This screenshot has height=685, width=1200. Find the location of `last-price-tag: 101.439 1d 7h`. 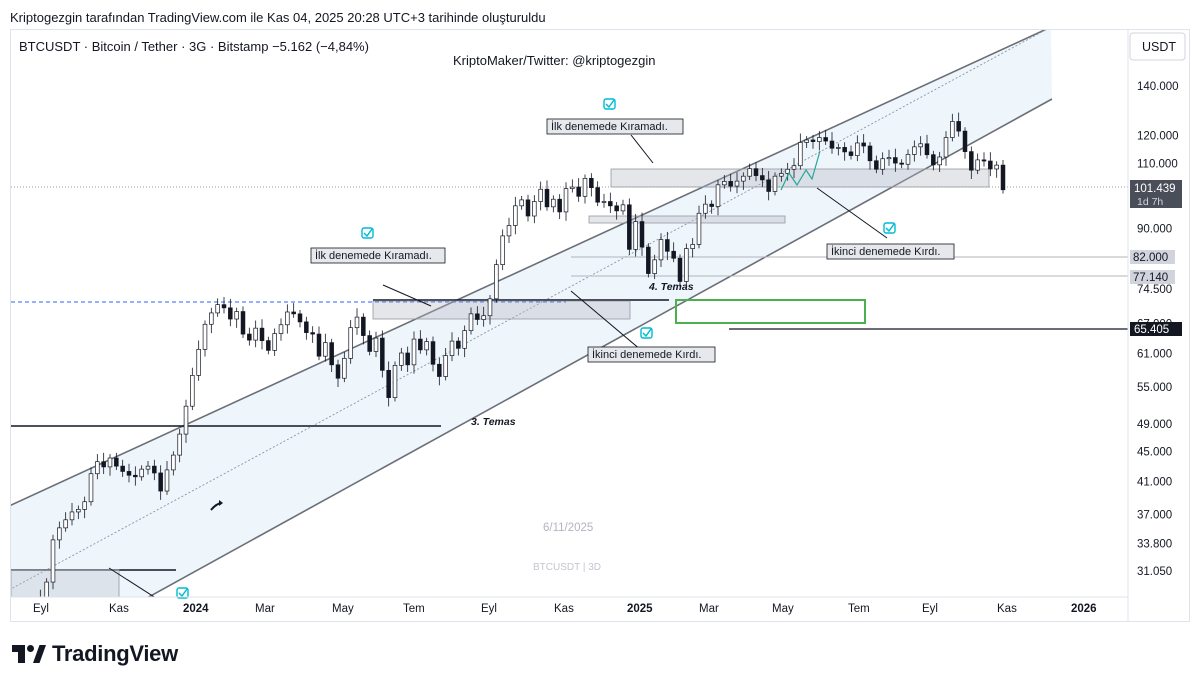

last-price-tag: 101.439 1d 7h is located at coordinates (1156, 194).